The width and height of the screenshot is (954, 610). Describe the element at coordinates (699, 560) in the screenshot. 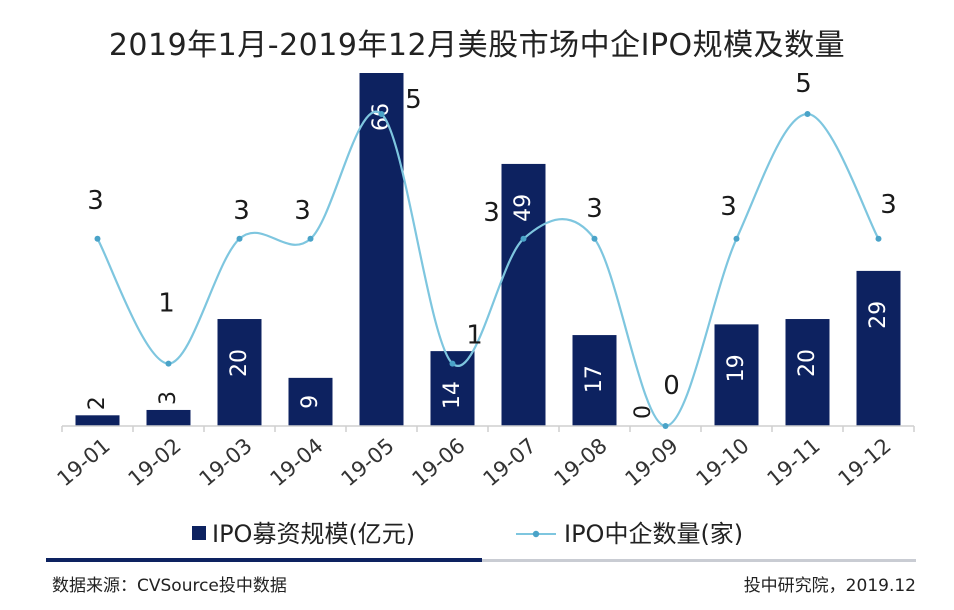

I see `footer-rule-light` at that location.